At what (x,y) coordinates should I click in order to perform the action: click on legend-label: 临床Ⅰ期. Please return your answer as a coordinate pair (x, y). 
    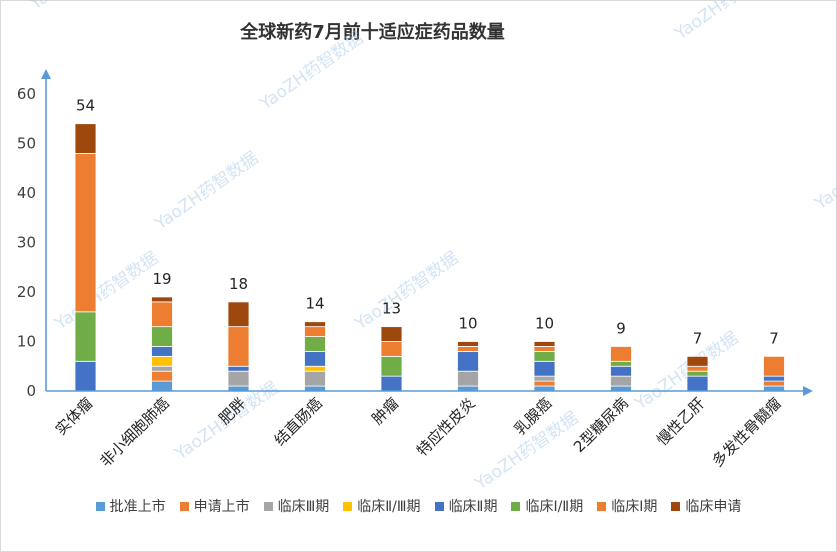
    Looking at the image, I should click on (634, 507).